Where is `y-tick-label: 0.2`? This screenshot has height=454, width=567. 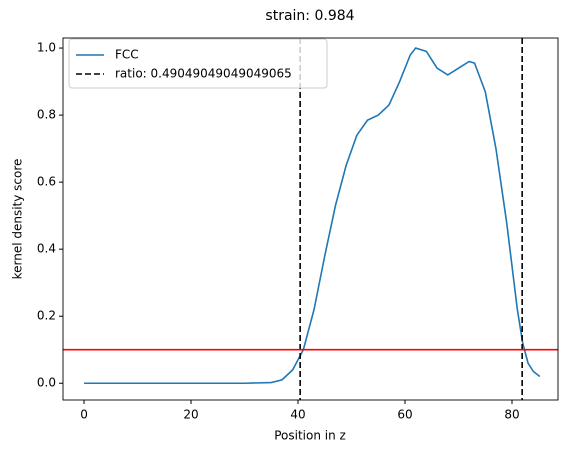 y-tick-label: 0.2 is located at coordinates (46, 316).